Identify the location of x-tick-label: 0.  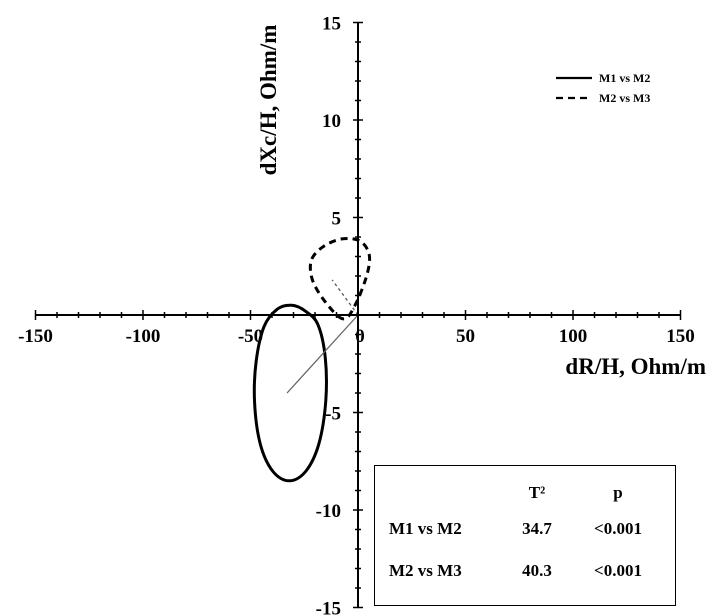
(360, 336).